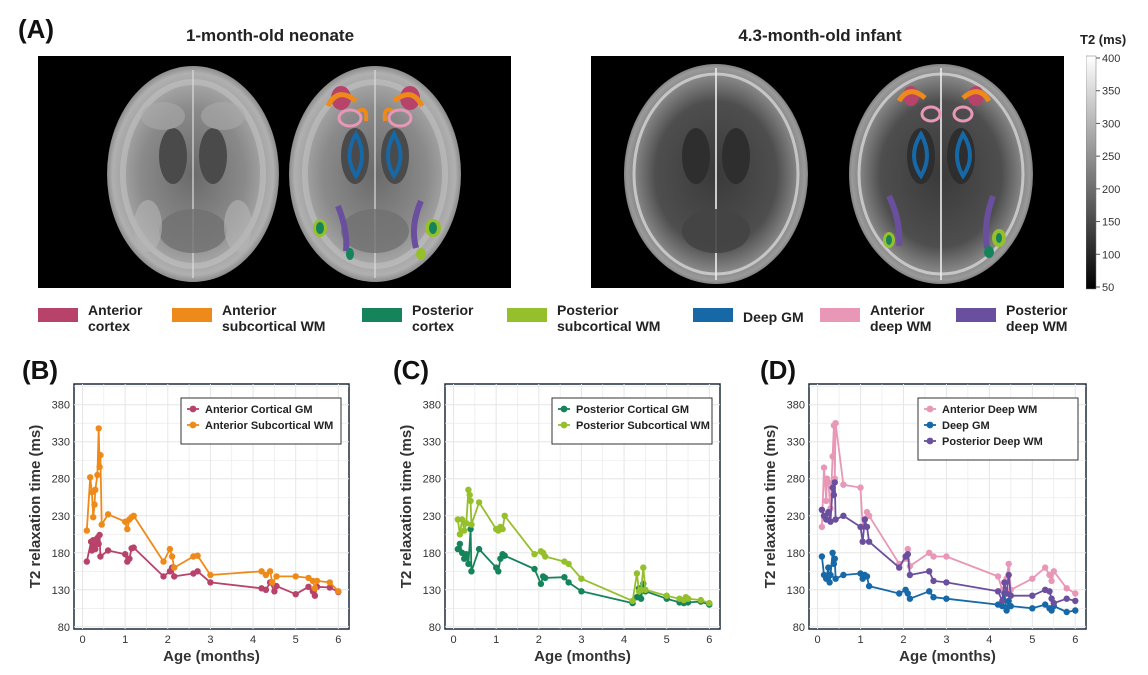 This screenshot has height=675, width=1148. What do you see at coordinates (947, 656) in the screenshot?
I see `x-axis-label: Age (months)` at bounding box center [947, 656].